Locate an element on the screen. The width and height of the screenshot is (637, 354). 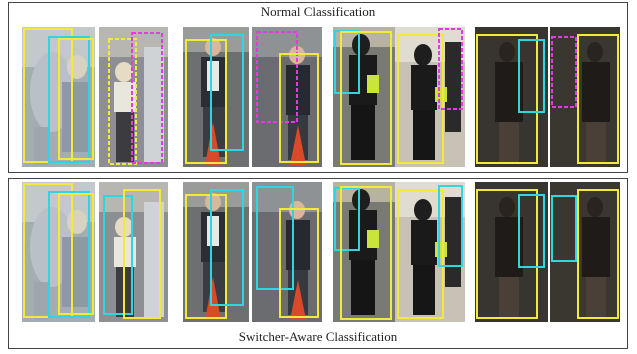
switcher-aware-classification-caption: Switcher-Aware Classification is located at coordinates (318, 336).